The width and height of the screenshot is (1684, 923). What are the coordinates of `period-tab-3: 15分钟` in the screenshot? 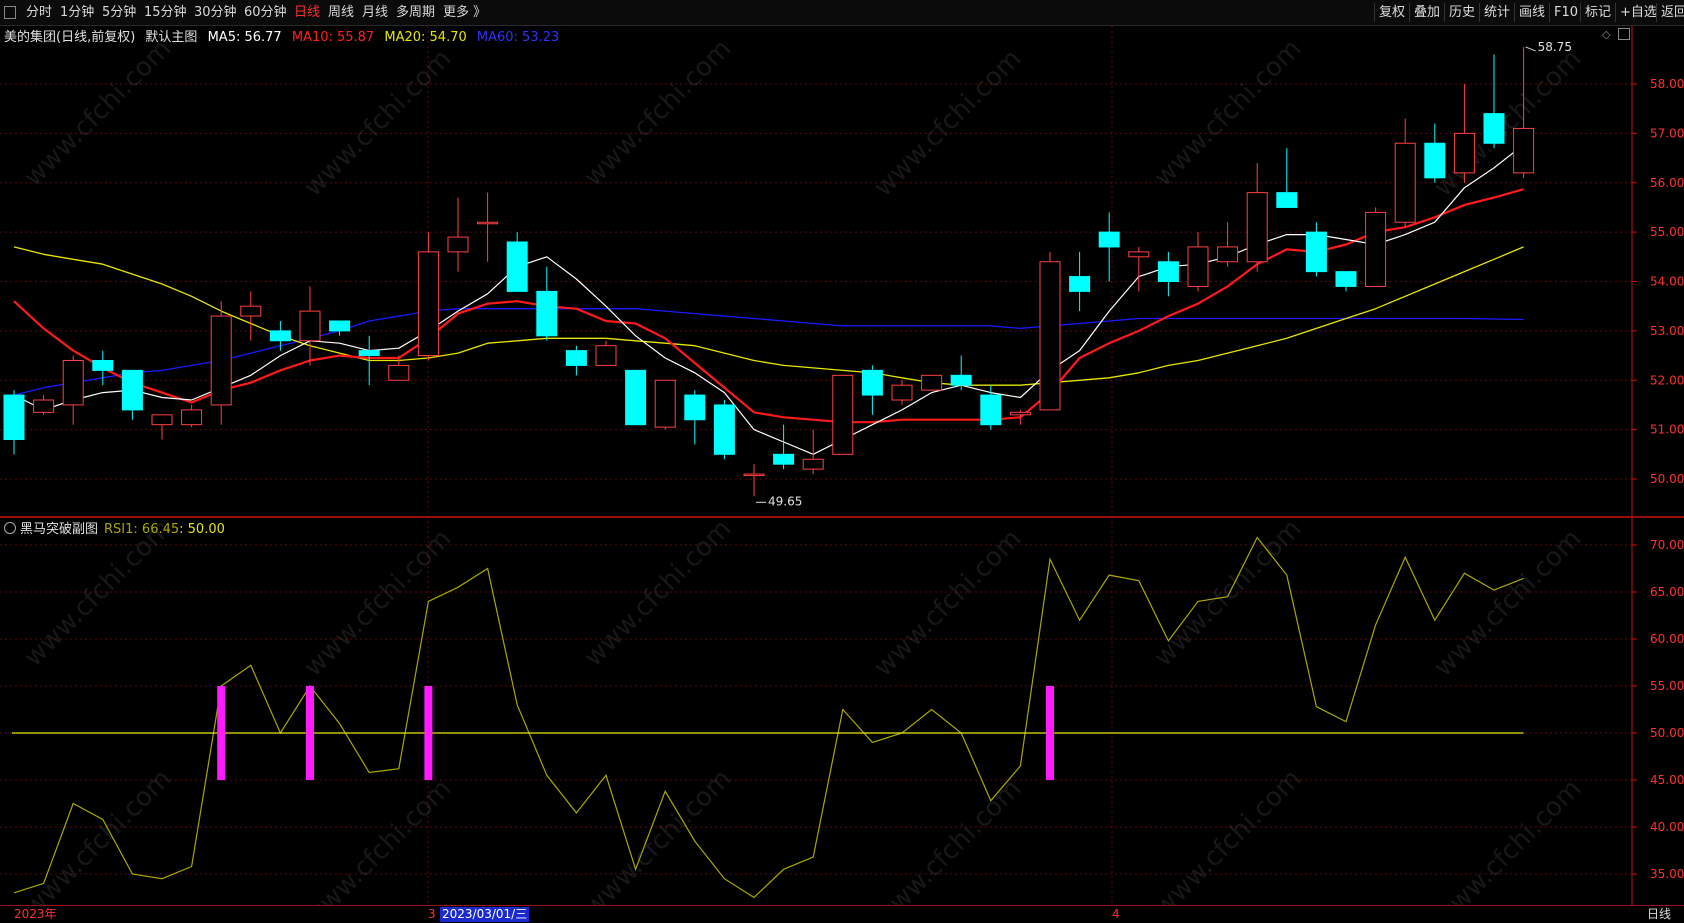 It's located at (165, 12).